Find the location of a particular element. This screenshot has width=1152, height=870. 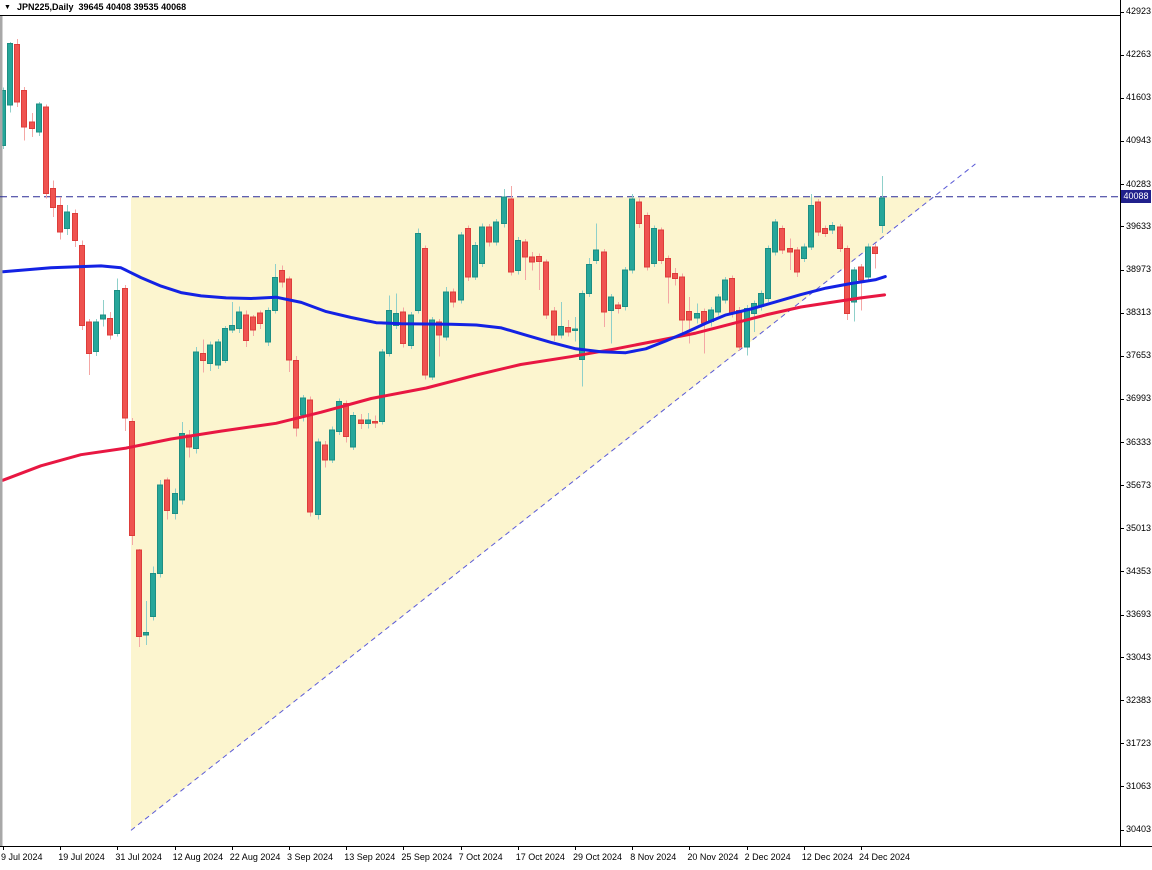

price-axis is located at coordinates (1136, 431).